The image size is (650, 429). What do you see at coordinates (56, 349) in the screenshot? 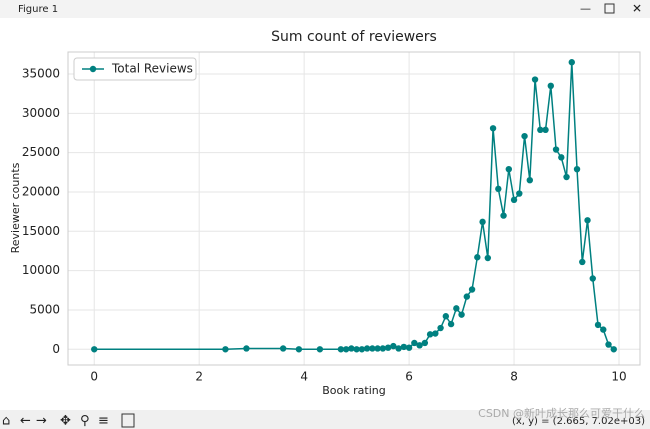
I see `y-tick-label: 0` at bounding box center [56, 349].